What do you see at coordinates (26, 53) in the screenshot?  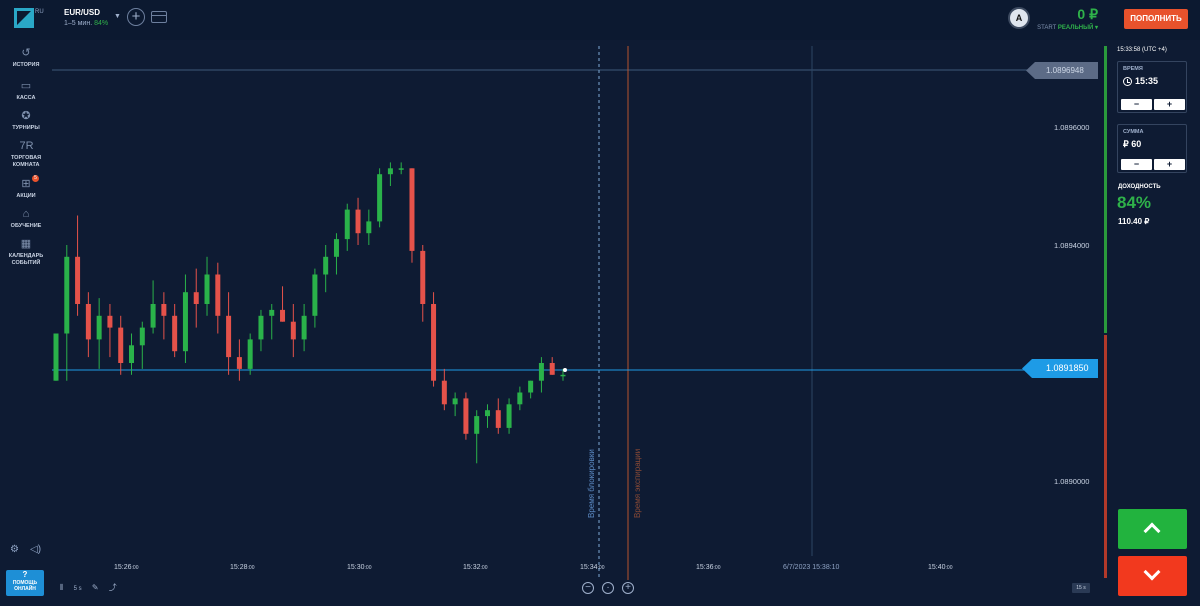 I see `history-icon: ↺` at bounding box center [26, 53].